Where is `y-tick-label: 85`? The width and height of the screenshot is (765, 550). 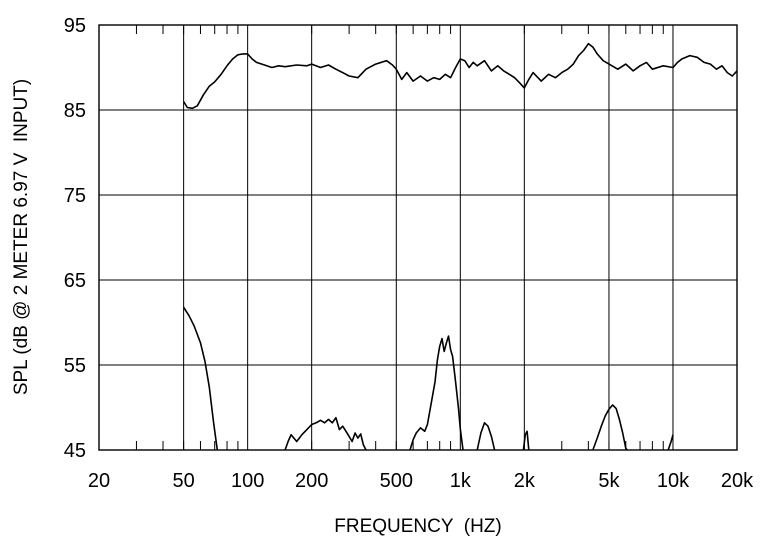 y-tick-label: 85 is located at coordinates (75, 111).